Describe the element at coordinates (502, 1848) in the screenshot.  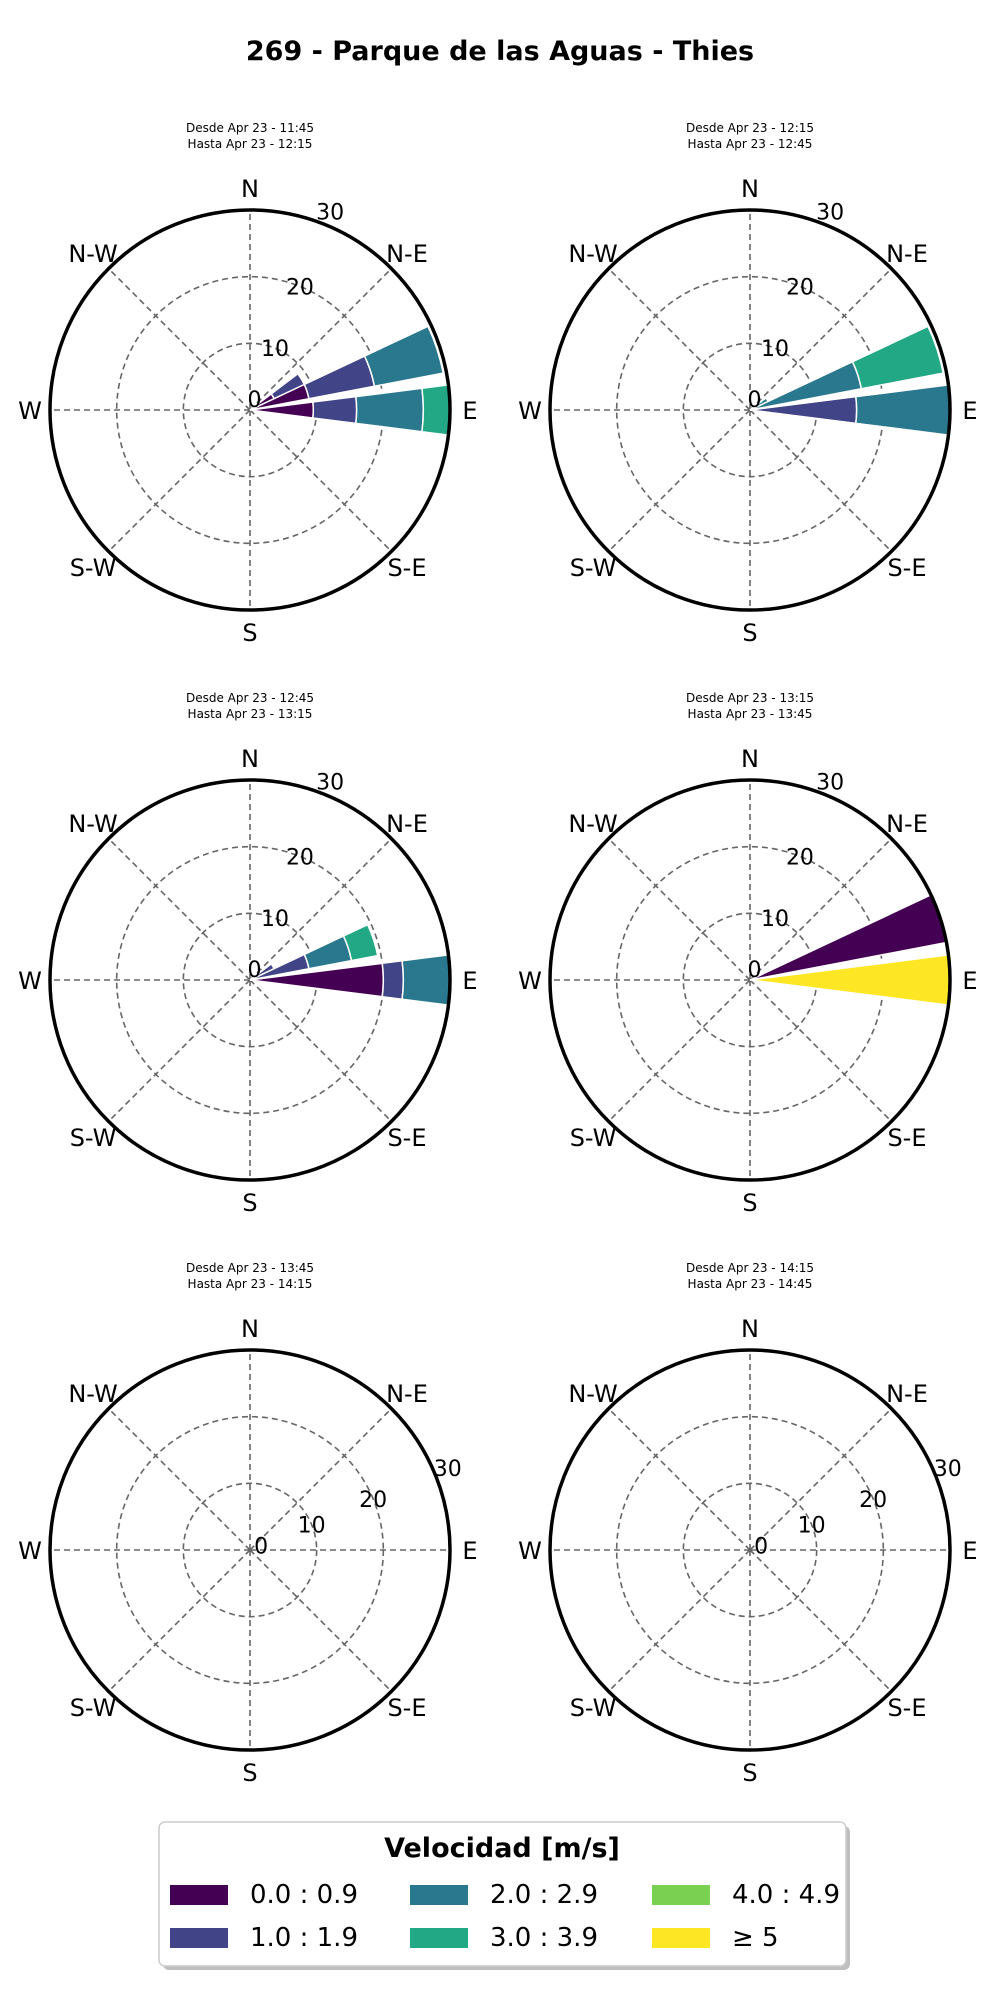
I see `legend-title: Velocidad [m/s]` at that location.